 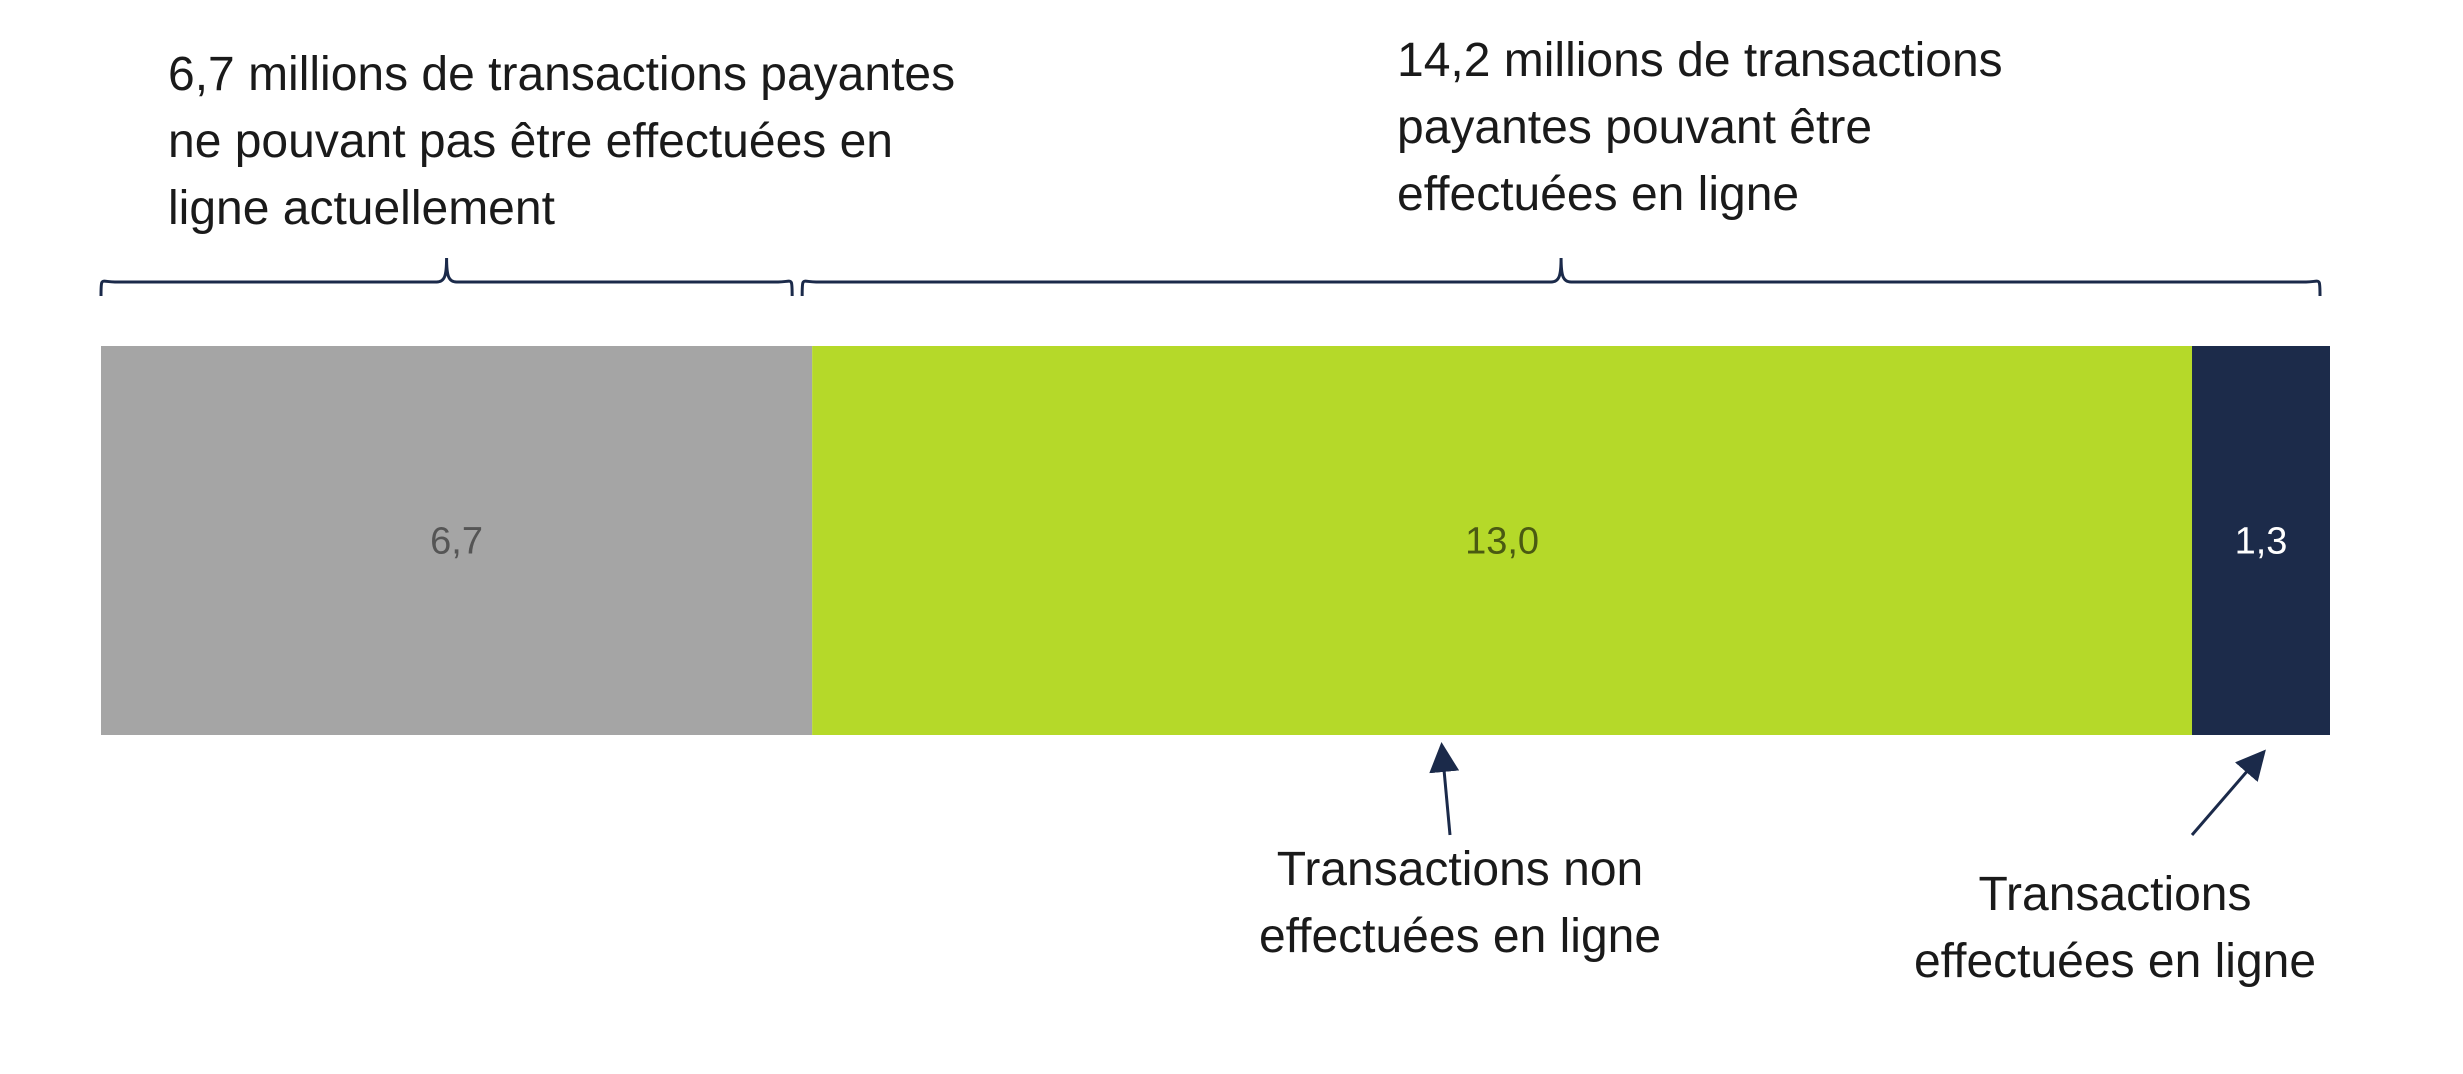 What do you see at coordinates (1700, 60) in the screenshot?
I see `bracket-annotation-1-line-0: 14,2 millions de transactions` at bounding box center [1700, 60].